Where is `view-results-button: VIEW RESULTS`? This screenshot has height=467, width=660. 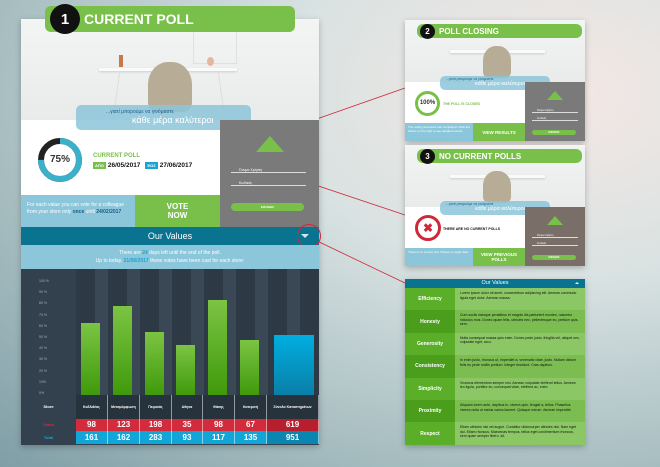
view-results-button: VIEW RESULTS is located at coordinates (499, 132).